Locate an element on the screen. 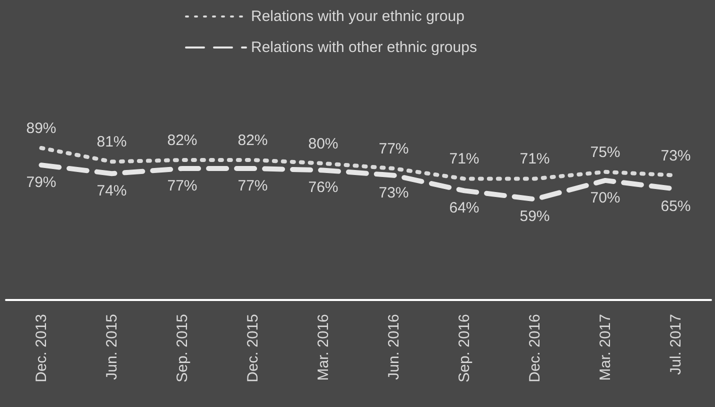 This screenshot has height=407, width=715. data-label: 76% is located at coordinates (323, 187).